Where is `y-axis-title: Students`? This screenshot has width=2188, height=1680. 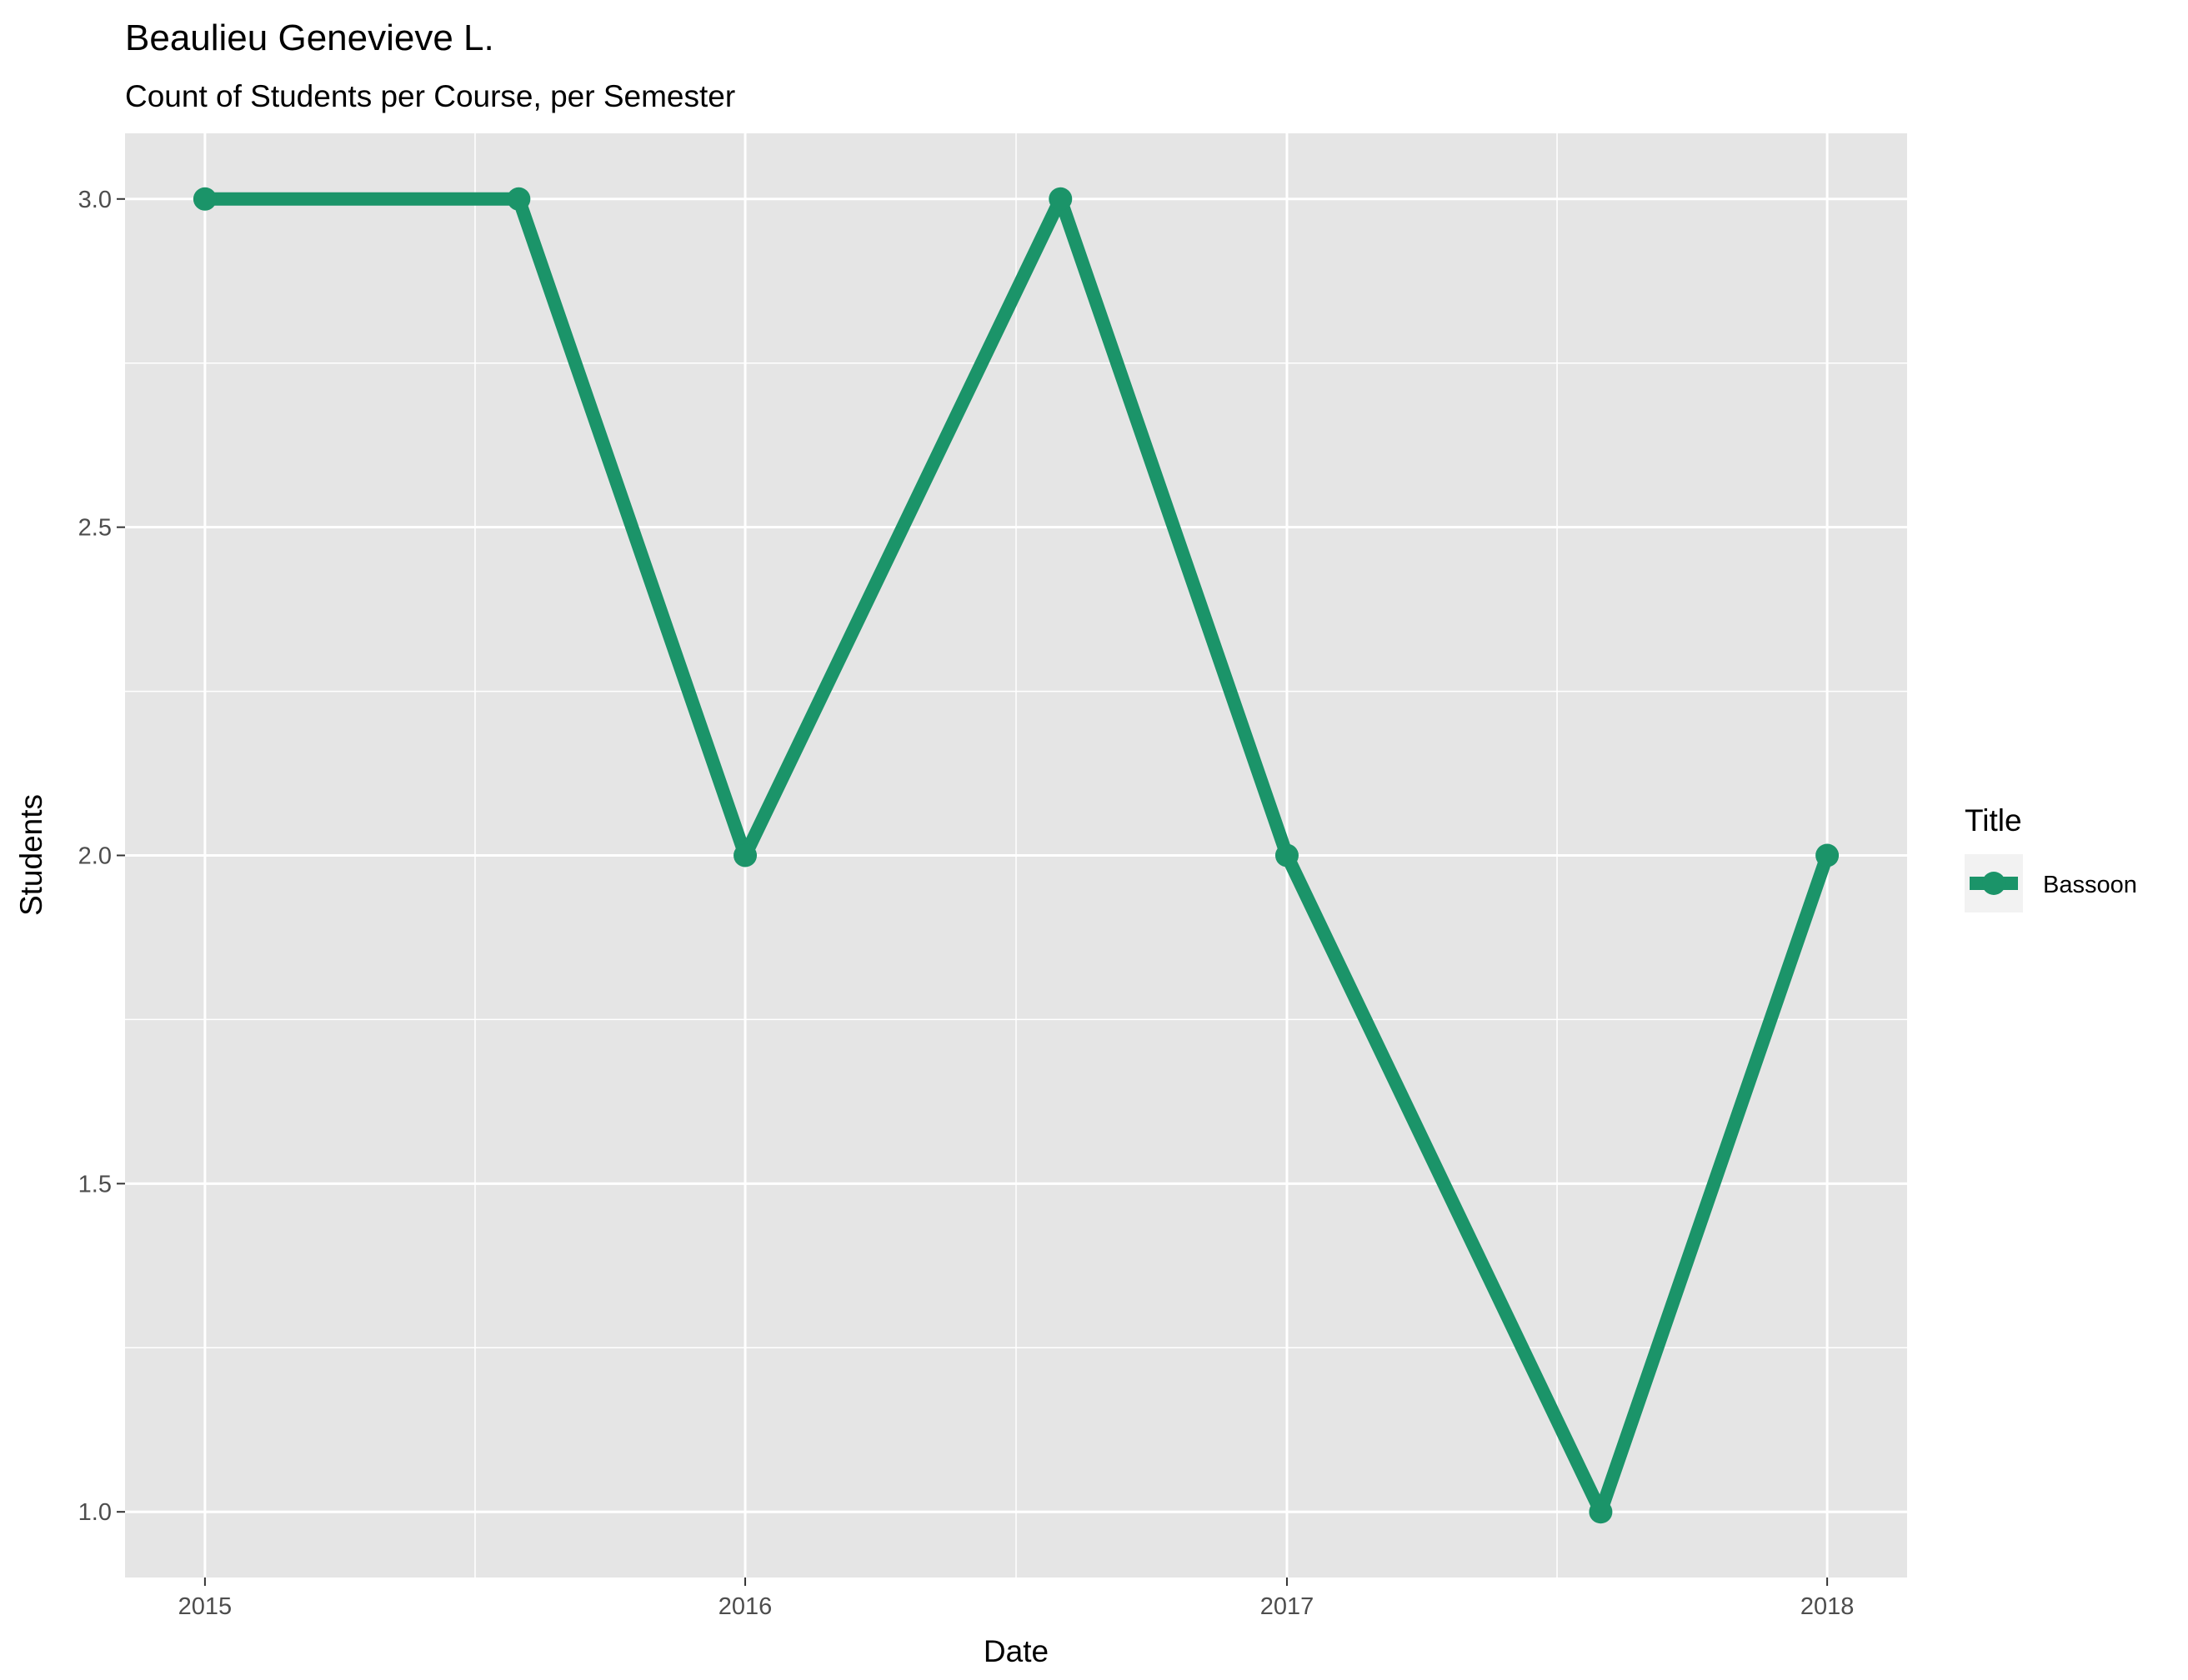 y-axis-title: Students is located at coordinates (31, 855).